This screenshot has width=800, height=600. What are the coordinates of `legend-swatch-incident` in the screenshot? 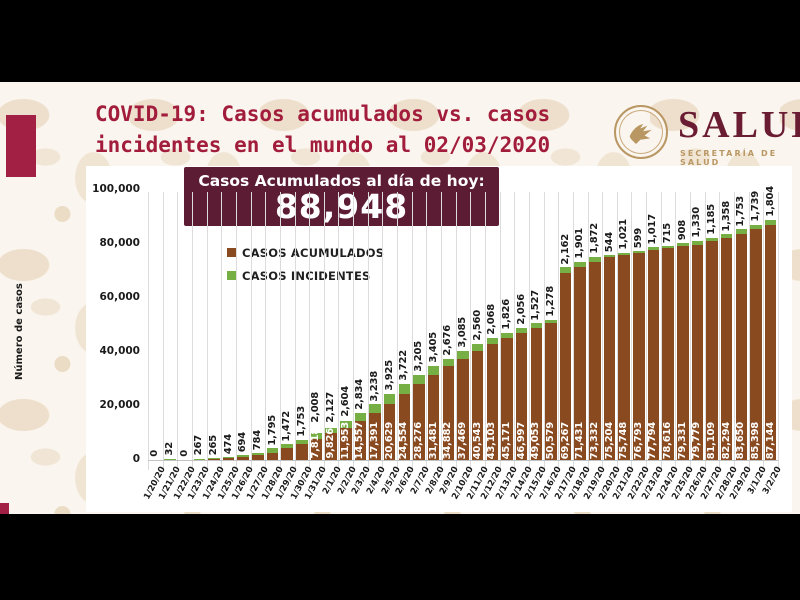 It's located at (231, 275).